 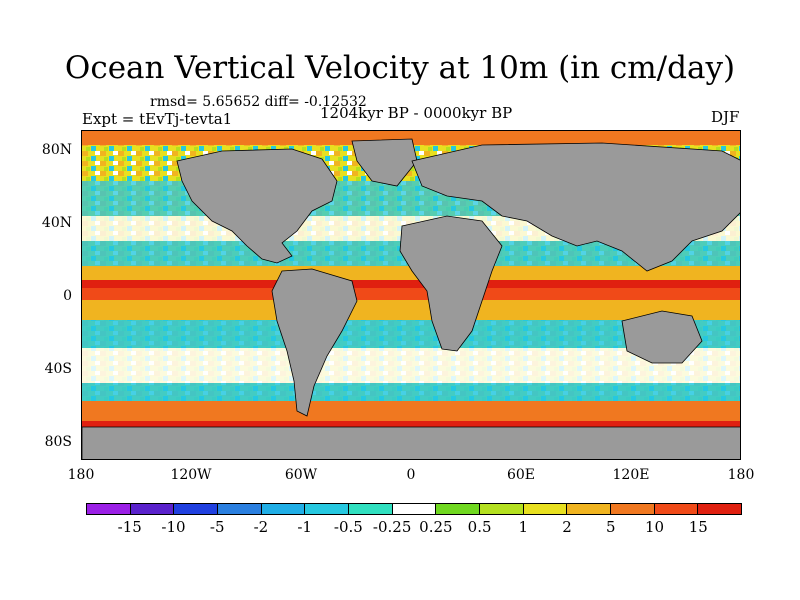 What do you see at coordinates (191, 475) in the screenshot?
I see `lon-label-120w: 120W` at bounding box center [191, 475].